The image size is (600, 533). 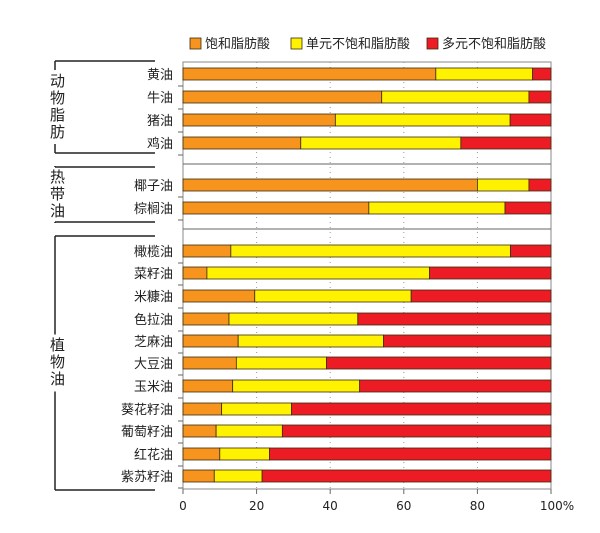 What do you see at coordinates (160, 75) in the screenshot?
I see `category-label: 黄油` at bounding box center [160, 75].